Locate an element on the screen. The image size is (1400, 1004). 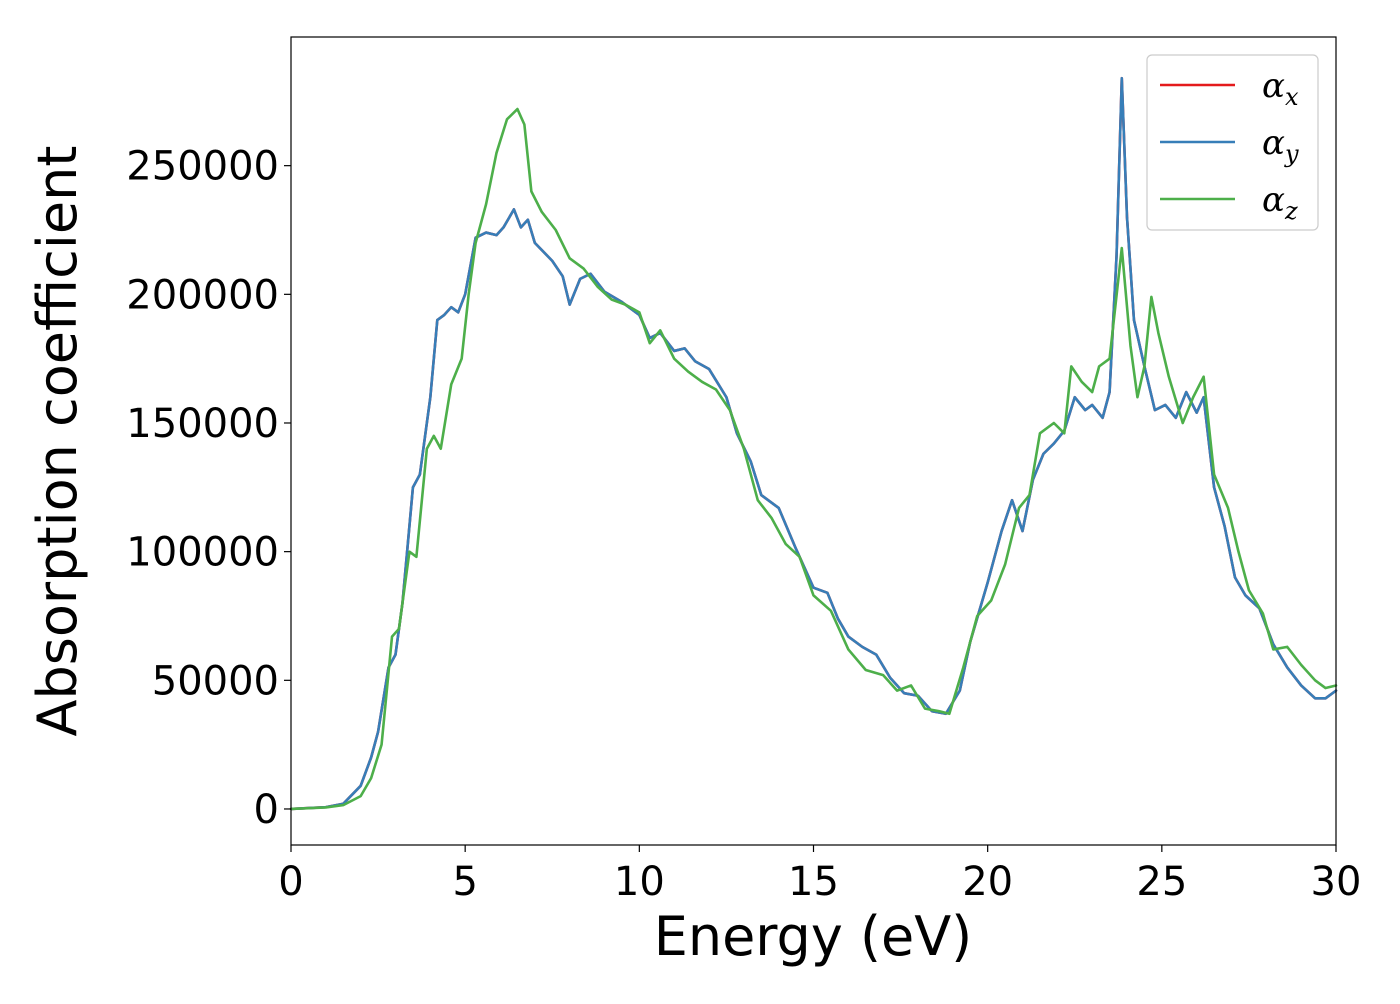
x-tick-label: 10 is located at coordinates (639, 882).